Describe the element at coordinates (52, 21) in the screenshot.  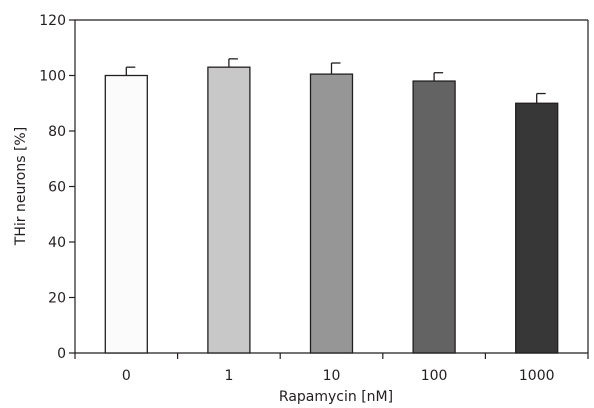
I see `y-tick-label: 120` at that location.